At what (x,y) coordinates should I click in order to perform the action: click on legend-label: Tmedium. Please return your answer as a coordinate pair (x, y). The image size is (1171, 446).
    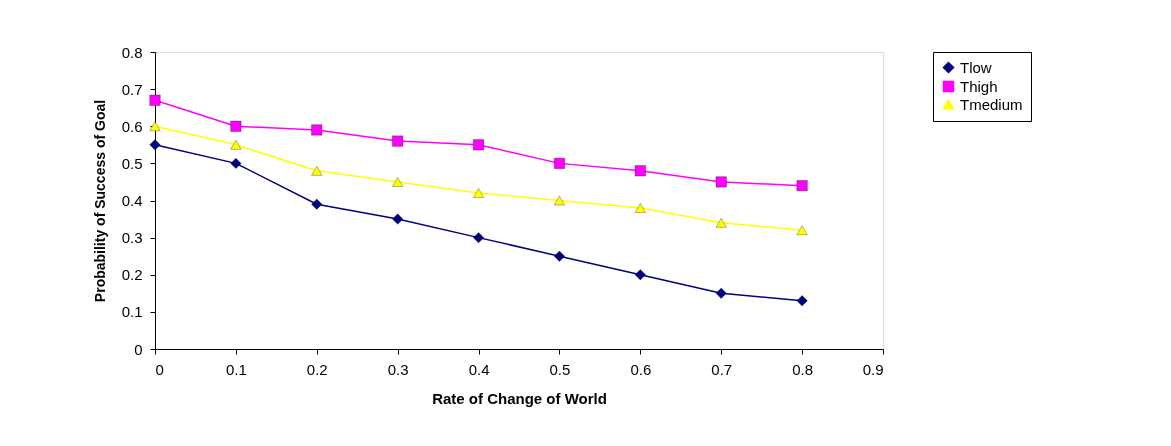
    Looking at the image, I should click on (991, 104).